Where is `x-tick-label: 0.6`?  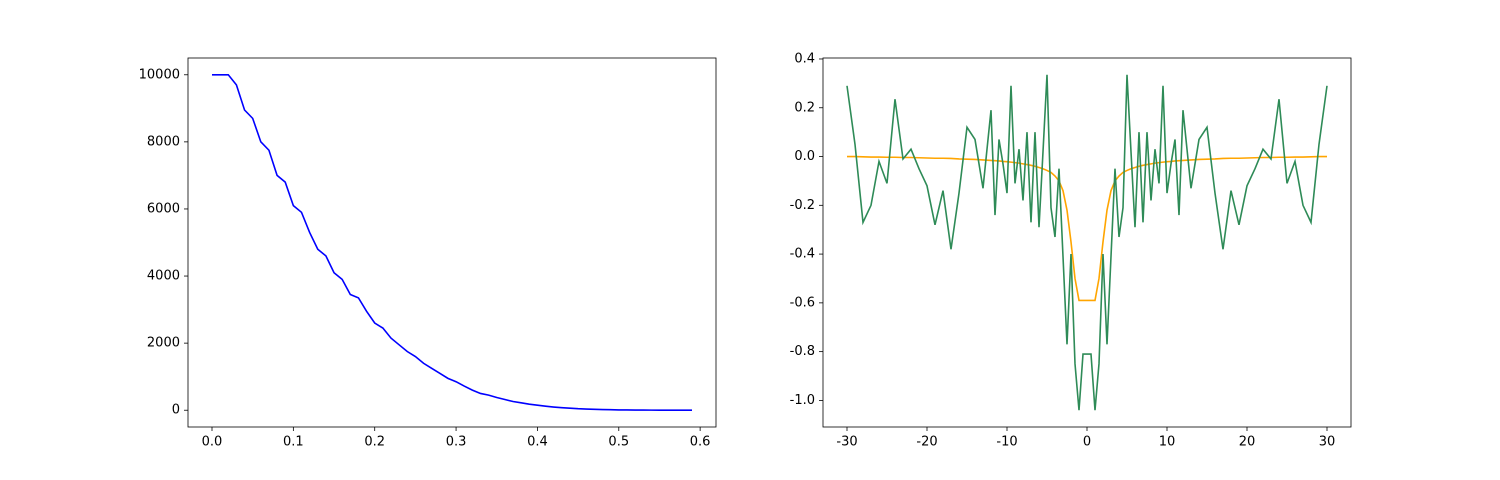 x-tick-label: 0.6 is located at coordinates (700, 442).